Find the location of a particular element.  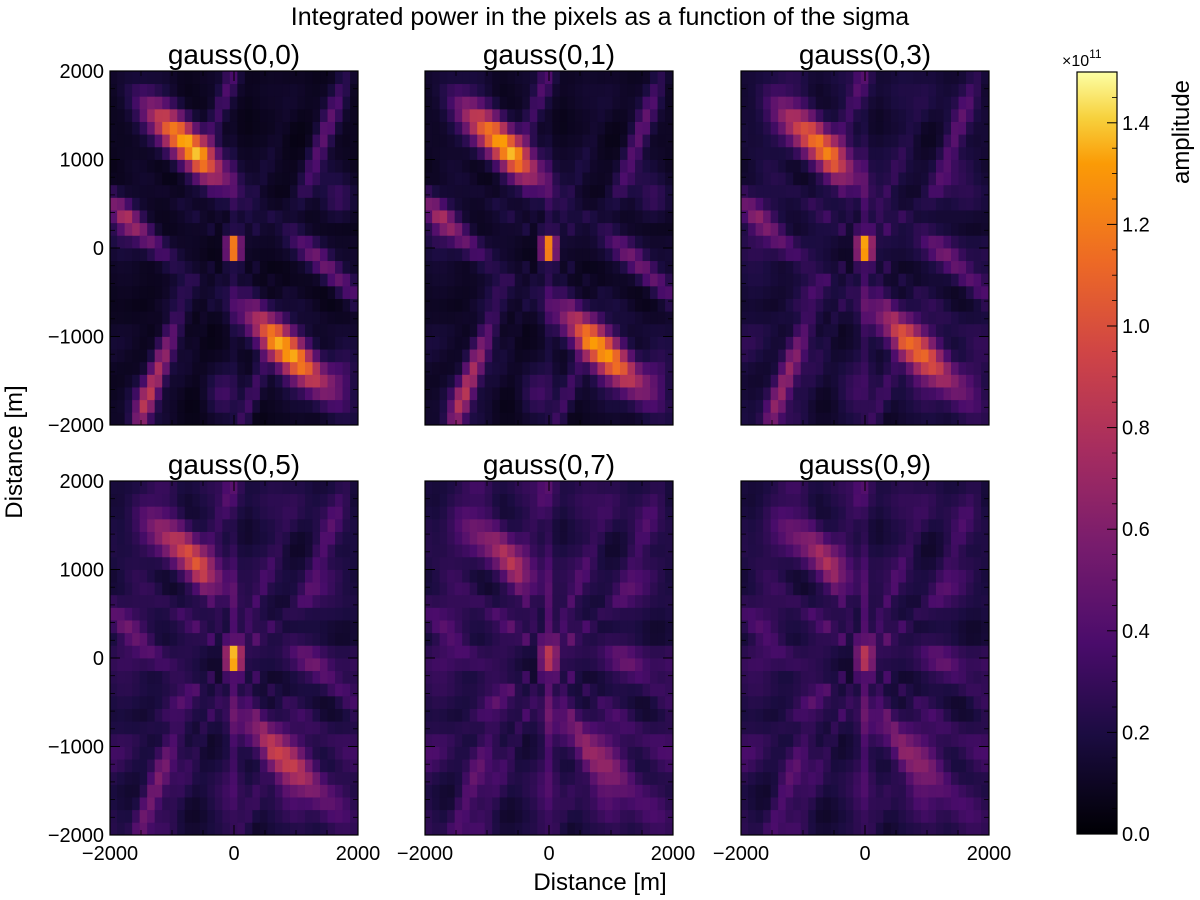

panel-2: gauss(0,3) is located at coordinates (865, 232).